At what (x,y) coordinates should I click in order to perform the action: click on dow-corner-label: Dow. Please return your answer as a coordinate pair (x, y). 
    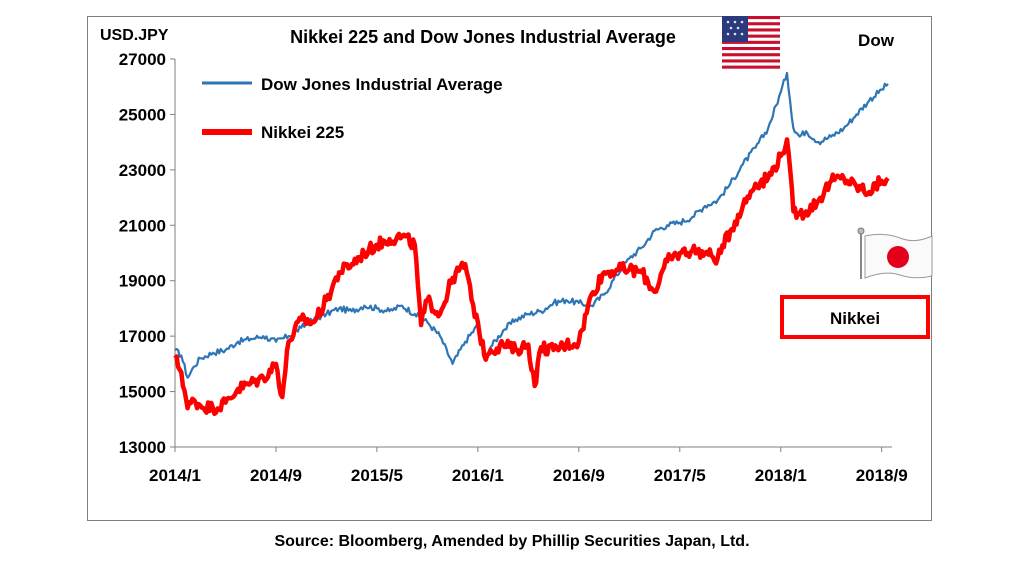
    Looking at the image, I should click on (876, 40).